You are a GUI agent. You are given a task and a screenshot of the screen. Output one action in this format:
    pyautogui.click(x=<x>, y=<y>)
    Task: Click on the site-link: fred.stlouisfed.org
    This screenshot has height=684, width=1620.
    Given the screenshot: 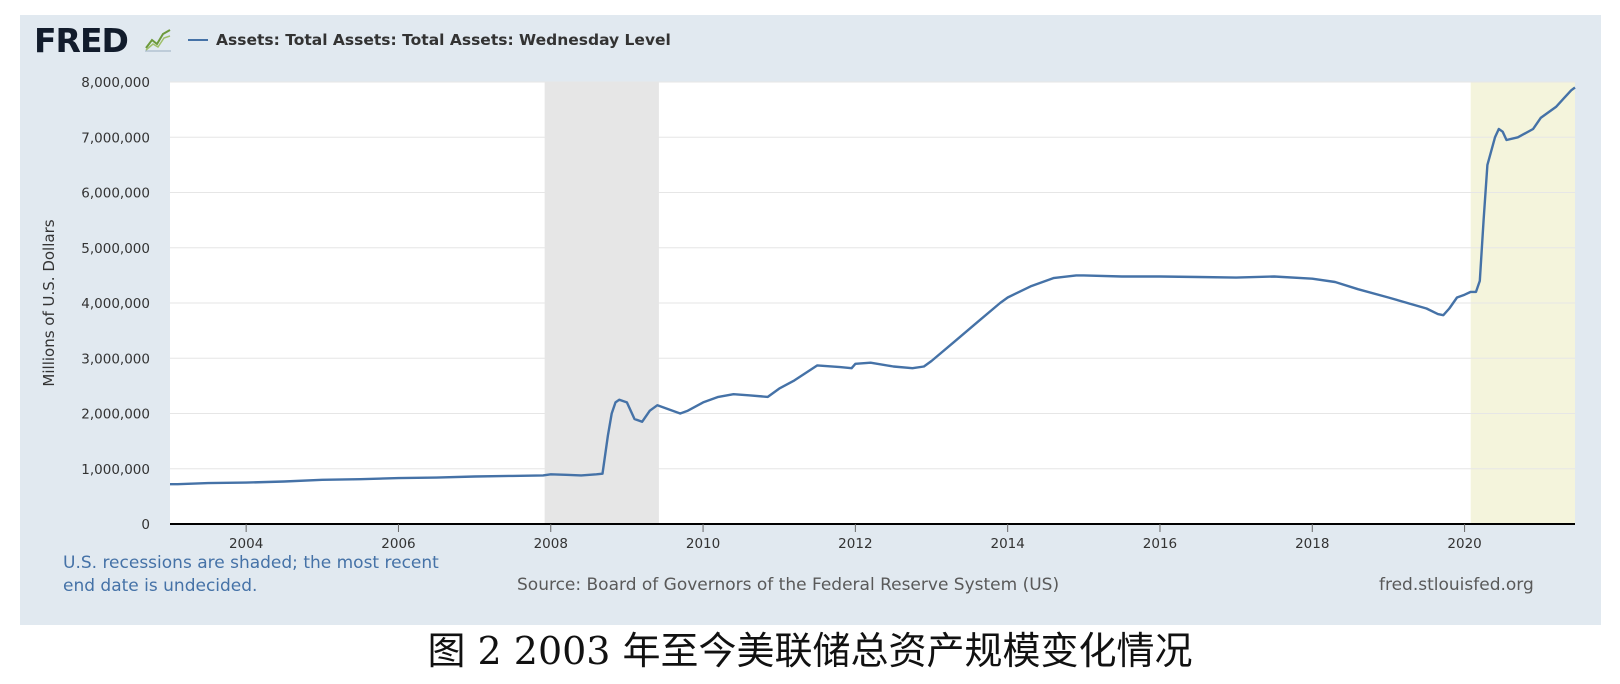 What is the action you would take?
    pyautogui.click(x=1456, y=585)
    